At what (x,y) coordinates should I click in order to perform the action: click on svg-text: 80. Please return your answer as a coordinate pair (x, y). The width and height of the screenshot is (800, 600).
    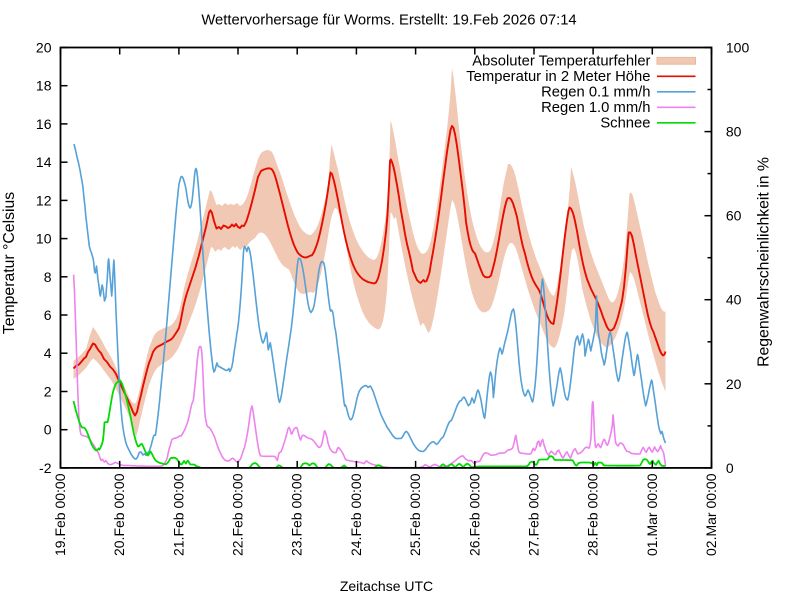
    Looking at the image, I should click on (734, 132).